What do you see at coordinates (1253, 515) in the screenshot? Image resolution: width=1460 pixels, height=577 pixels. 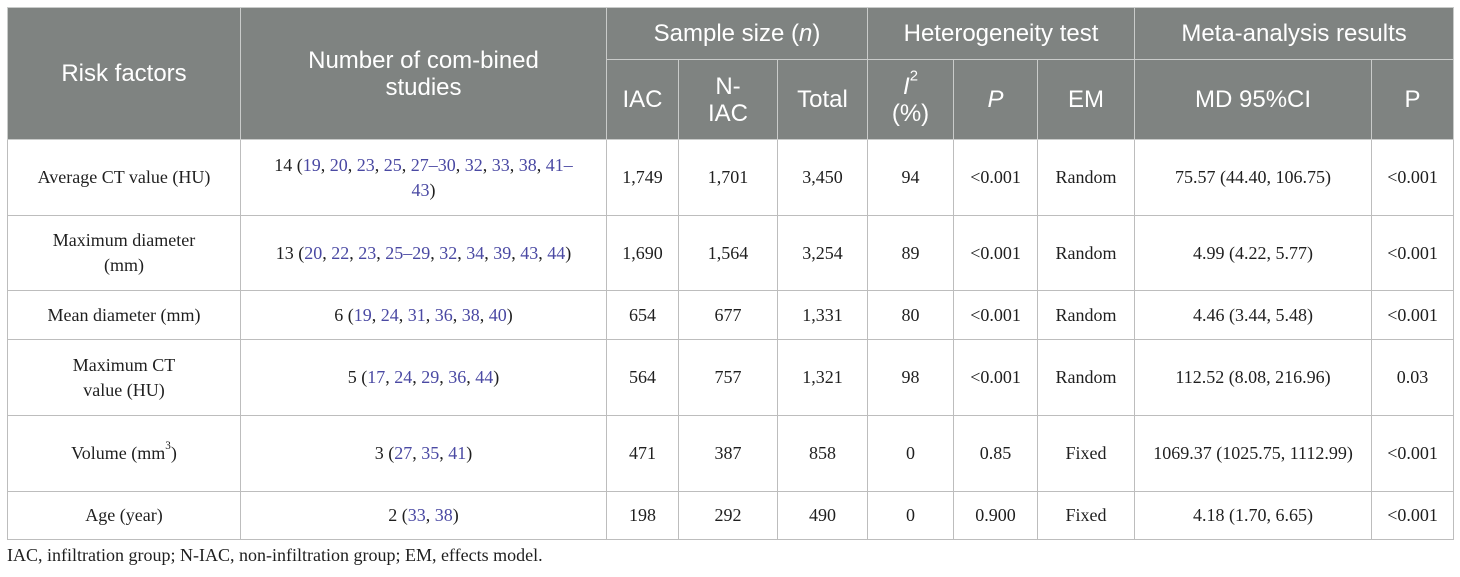 I see `md-ci-cell: 4.18 (1.70, 6.65)` at bounding box center [1253, 515].